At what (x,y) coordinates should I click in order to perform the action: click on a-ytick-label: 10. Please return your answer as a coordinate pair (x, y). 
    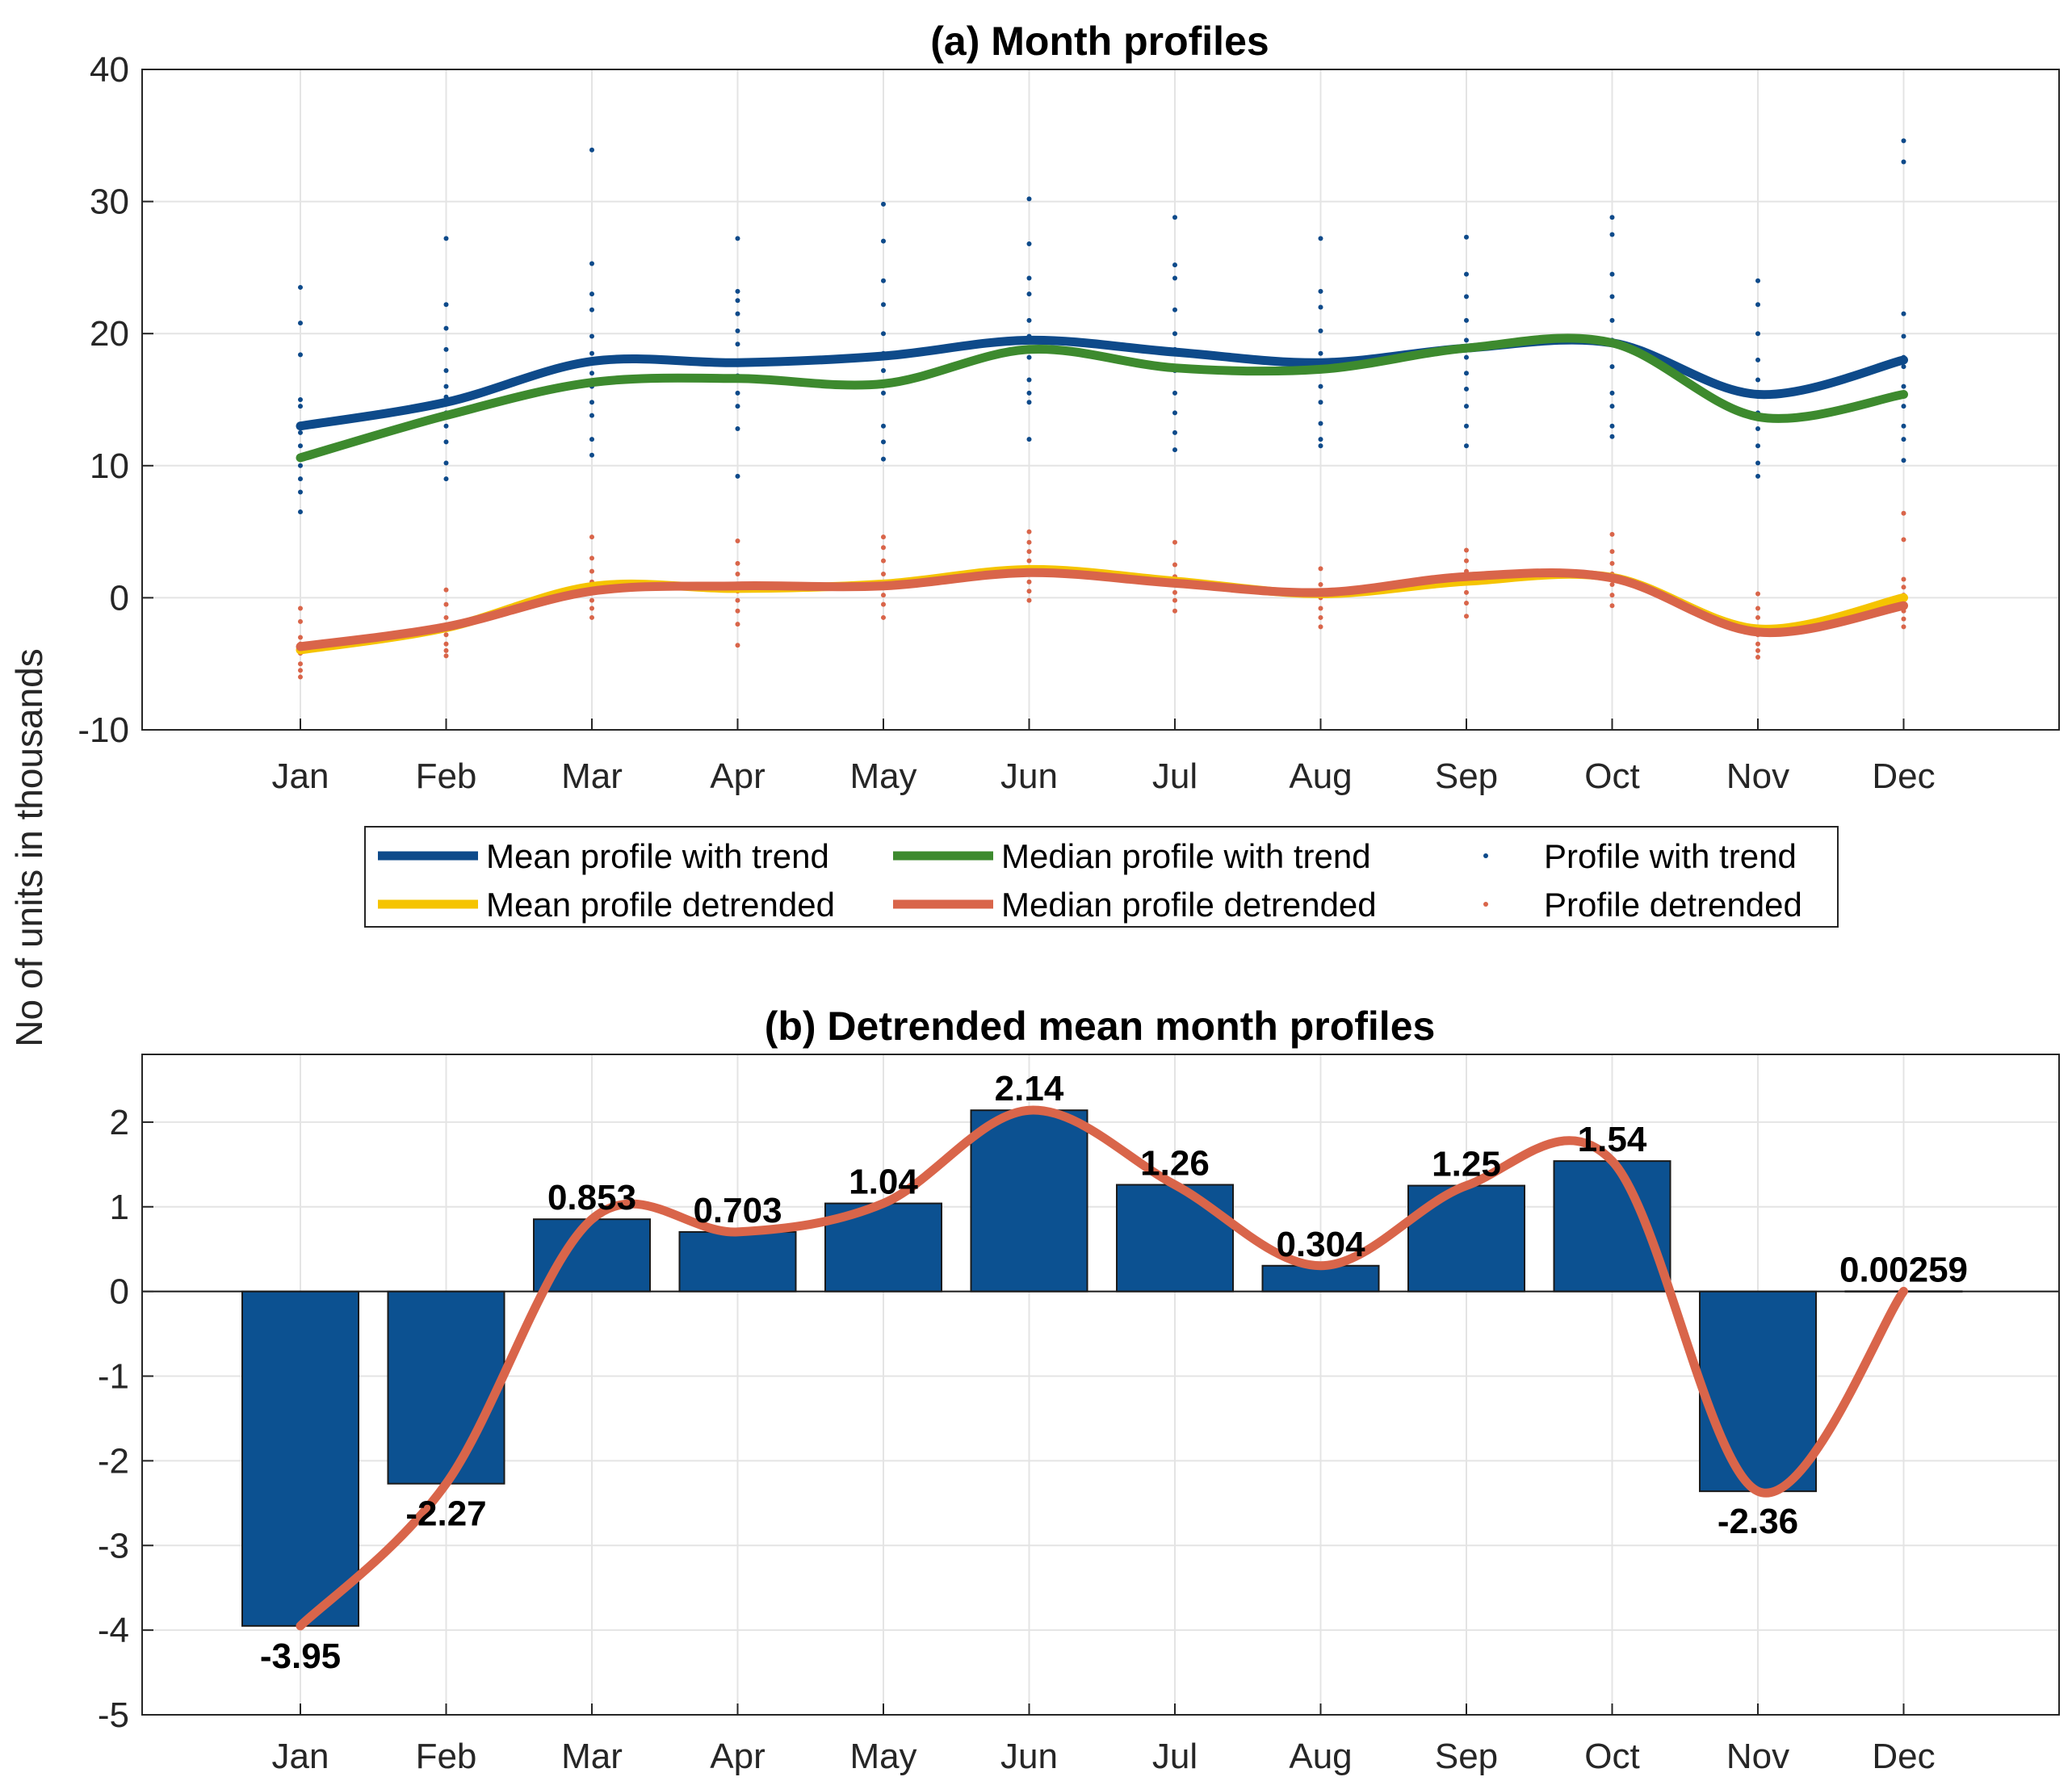
    Looking at the image, I should click on (109, 466).